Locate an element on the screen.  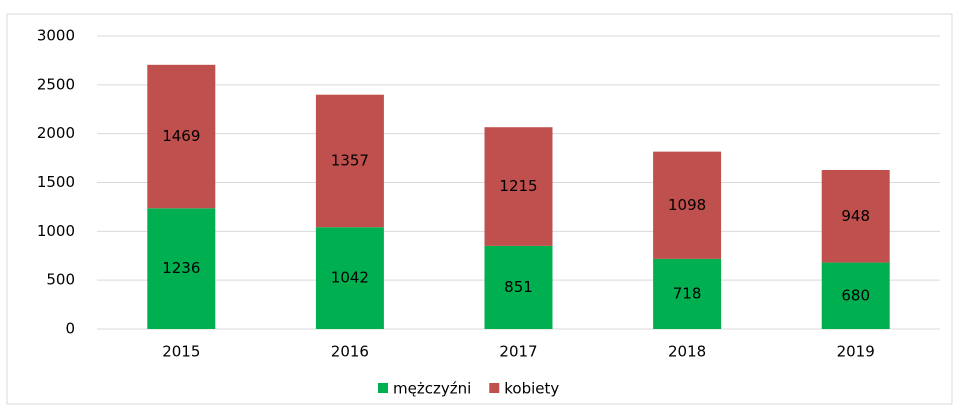
x-tick-label: 2015 is located at coordinates (181, 352).